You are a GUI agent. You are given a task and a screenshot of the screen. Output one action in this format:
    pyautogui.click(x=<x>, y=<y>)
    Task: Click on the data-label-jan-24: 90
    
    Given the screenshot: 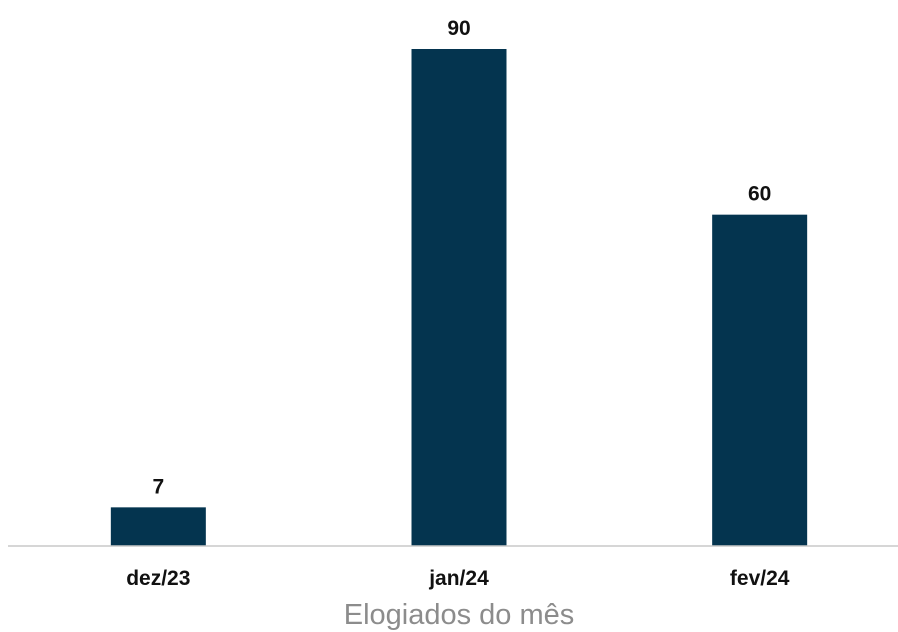 What is the action you would take?
    pyautogui.click(x=458, y=28)
    